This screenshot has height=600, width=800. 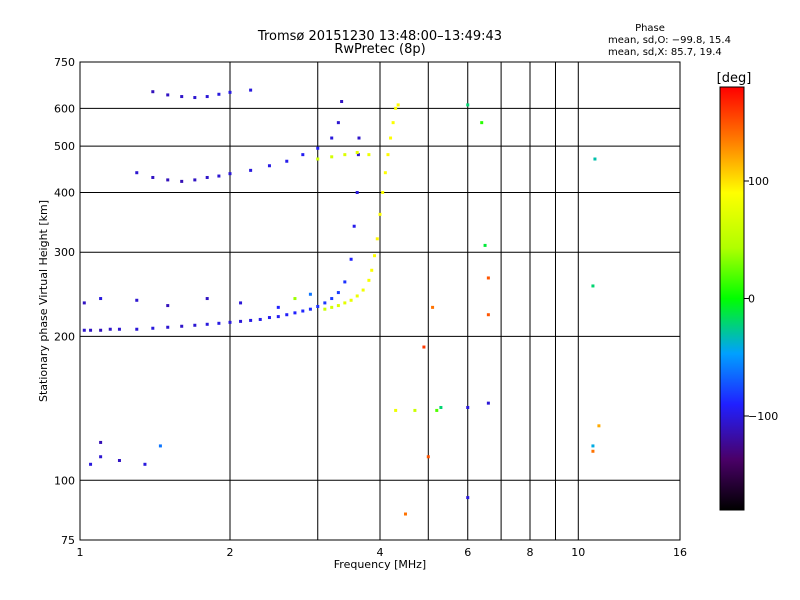 What do you see at coordinates (379, 49) in the screenshot?
I see `chart-subtitle: RwPretec (8p)` at bounding box center [379, 49].